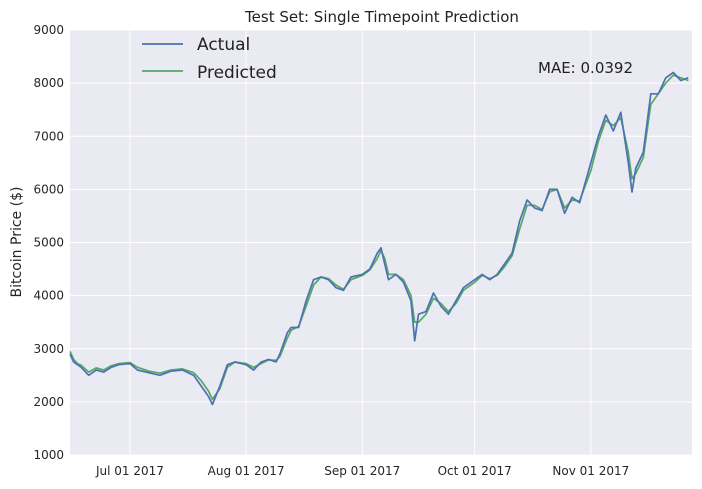  What do you see at coordinates (48, 296) in the screenshot?
I see `y-tick-label: 4000` at bounding box center [48, 296].